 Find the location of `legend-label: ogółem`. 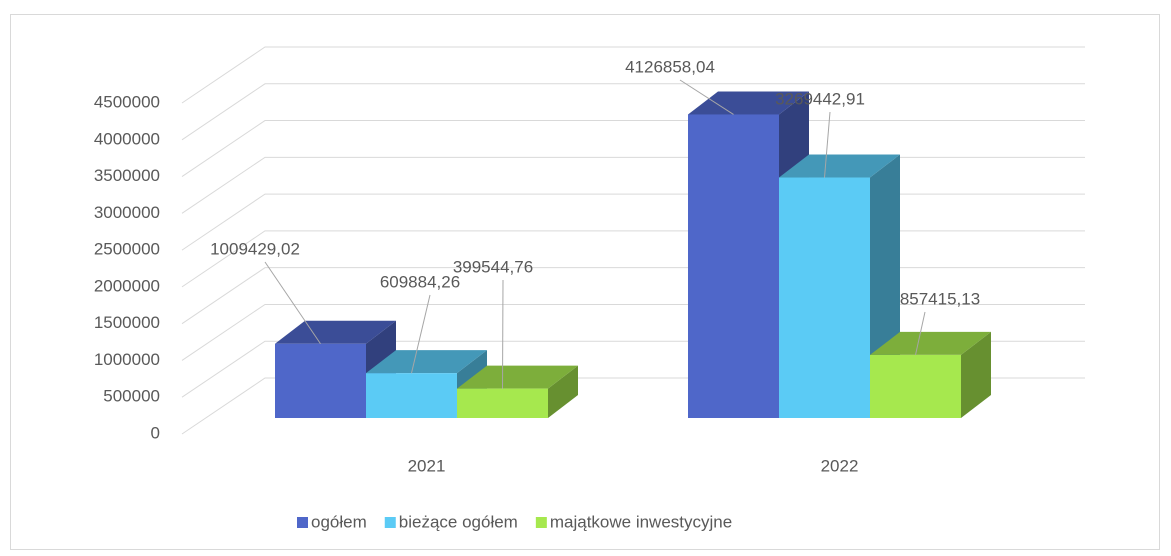

legend-label: ogółem is located at coordinates (339, 521).